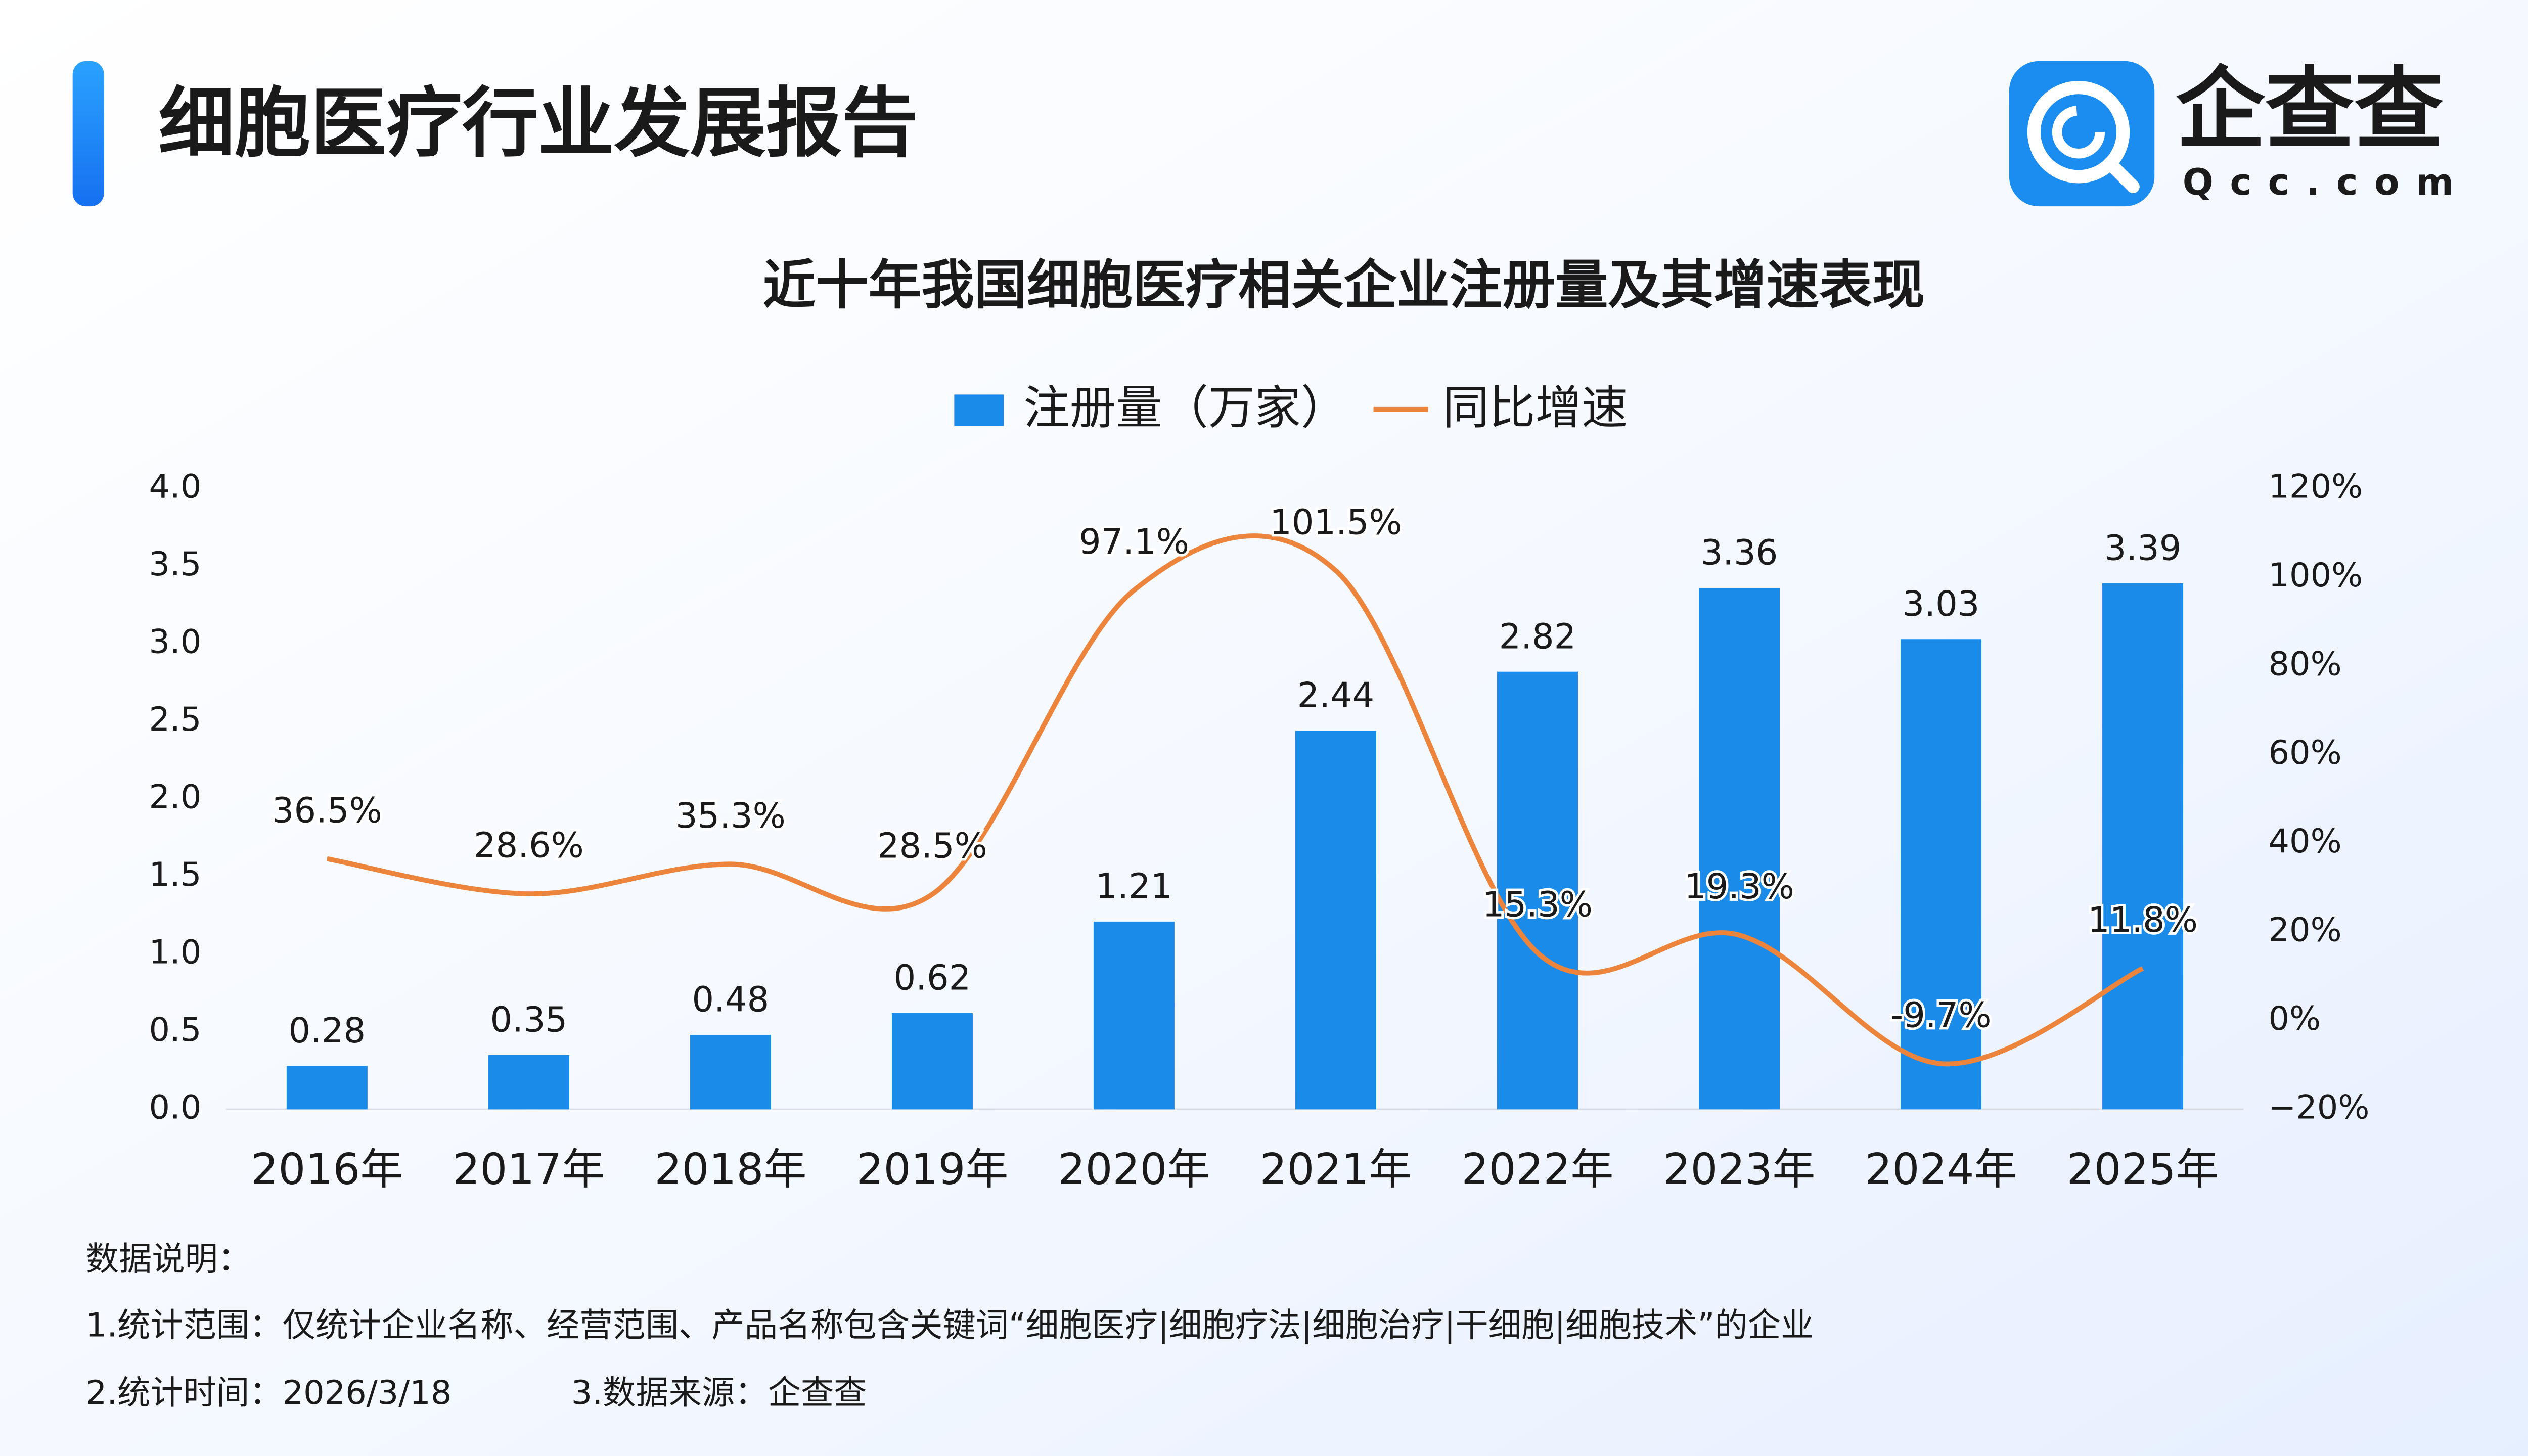 Image resolution: width=2528 pixels, height=1456 pixels. What do you see at coordinates (1538, 904) in the screenshot?
I see `line-value-label: 15.3%` at bounding box center [1538, 904].